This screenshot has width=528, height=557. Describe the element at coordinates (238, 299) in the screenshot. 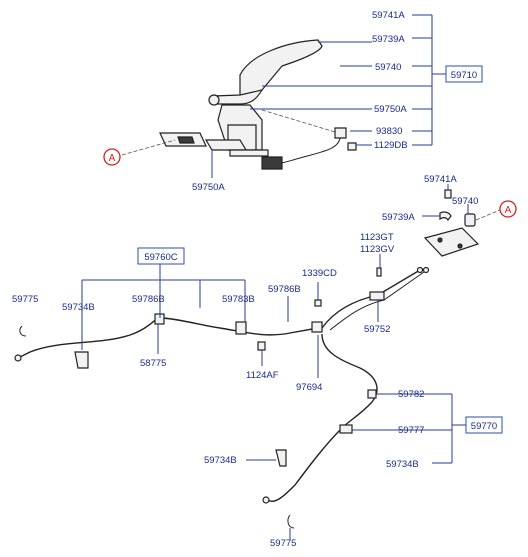

I see `part-label-59783B: 59783B` at that location.